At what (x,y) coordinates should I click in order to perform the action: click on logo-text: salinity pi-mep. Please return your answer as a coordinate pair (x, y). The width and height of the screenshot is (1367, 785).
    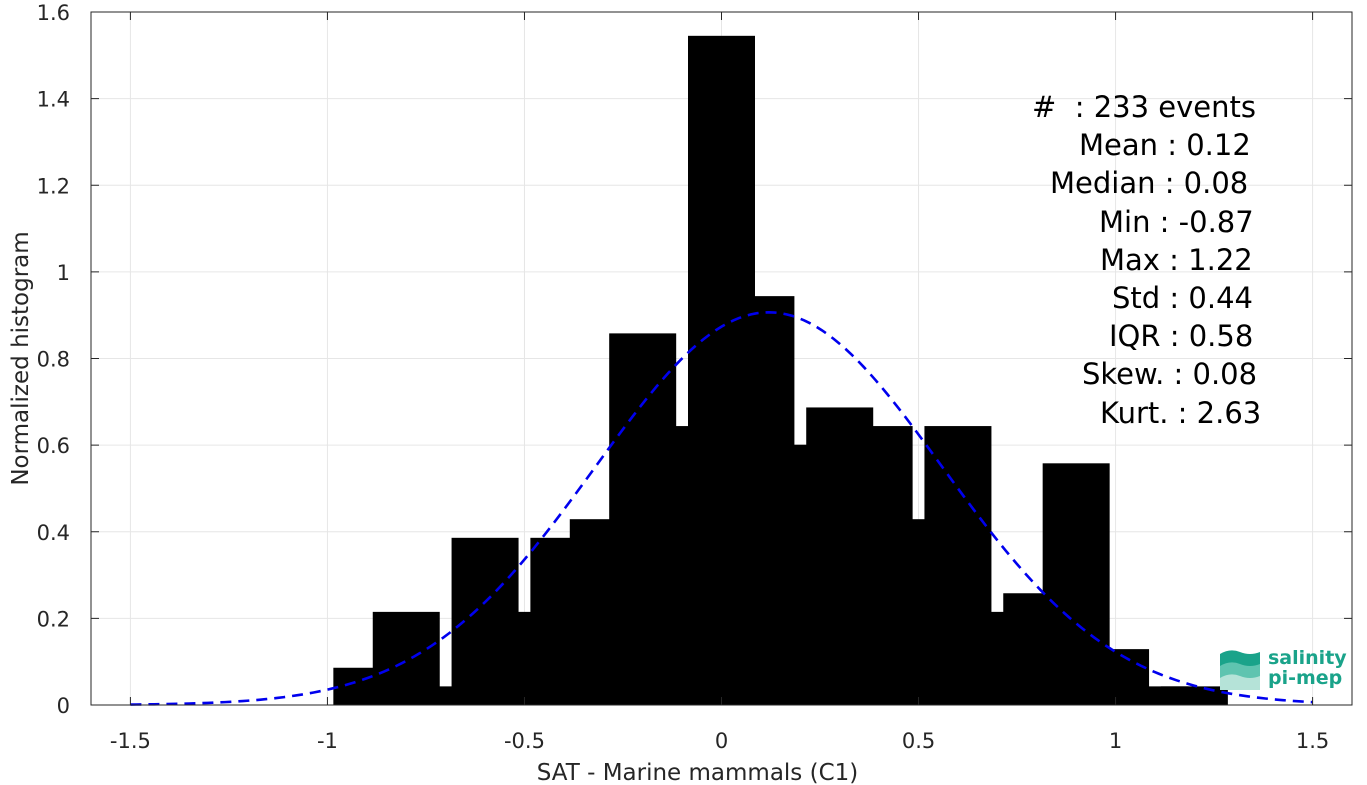
    Looking at the image, I should click on (1307, 668).